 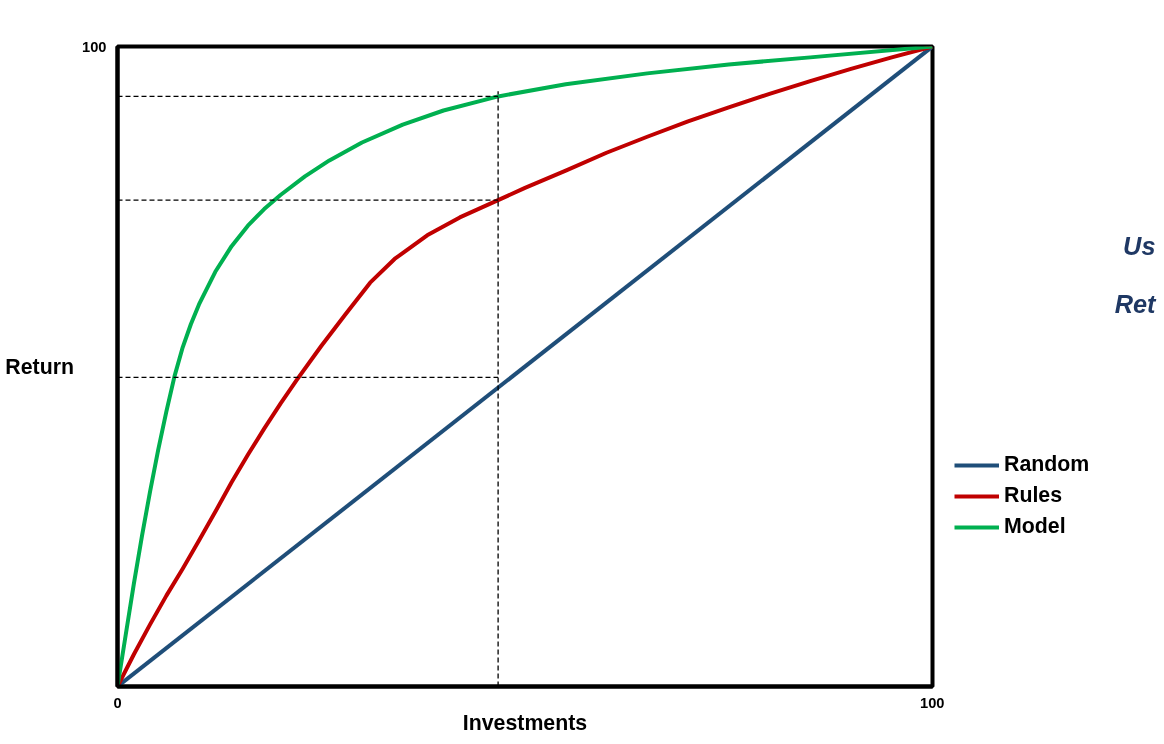 I want to click on legend-label: Rules, so click(x=1033, y=495).